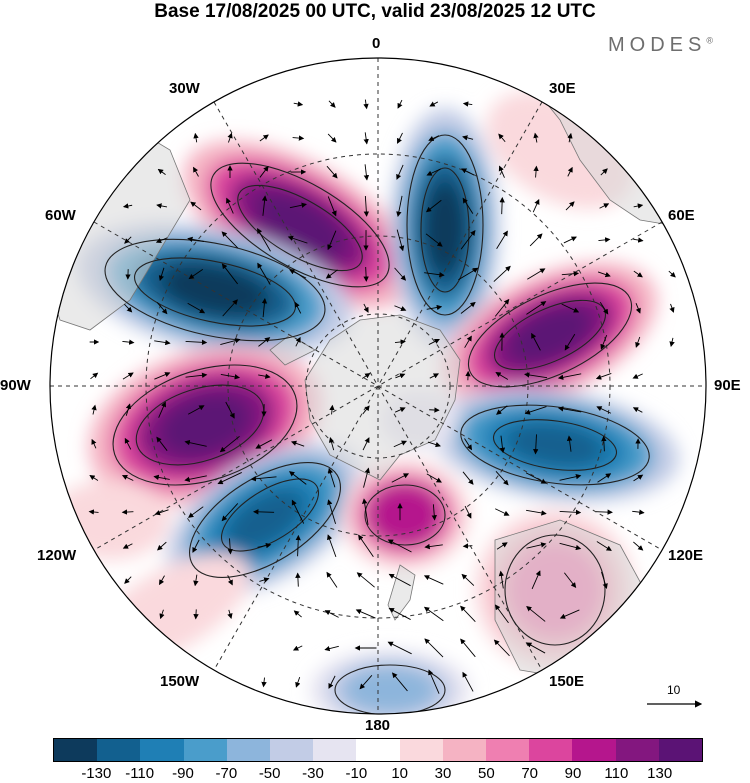  Describe the element at coordinates (57, 555) in the screenshot. I see `lon-label-120w: 120W` at that location.